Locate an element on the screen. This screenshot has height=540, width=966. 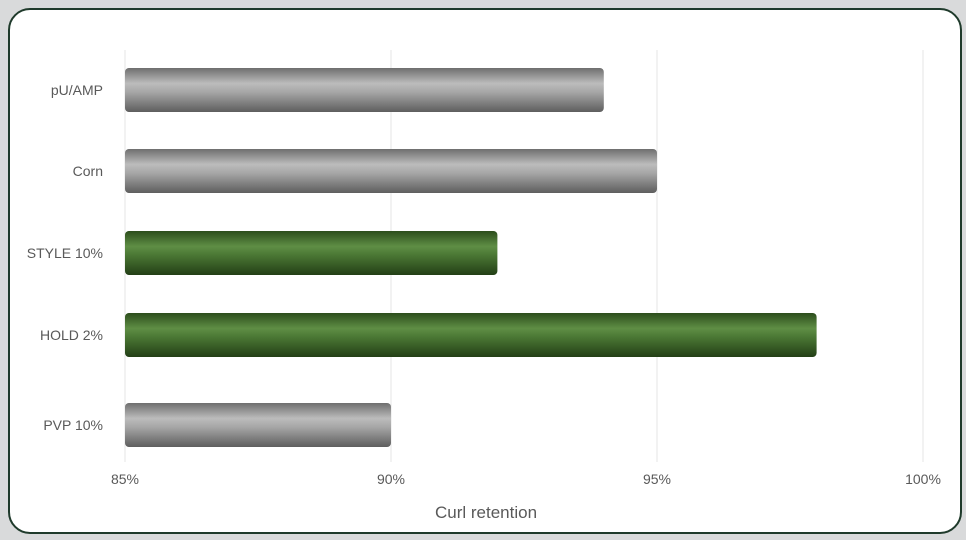
category-label: HOLD 2% is located at coordinates (71, 335).